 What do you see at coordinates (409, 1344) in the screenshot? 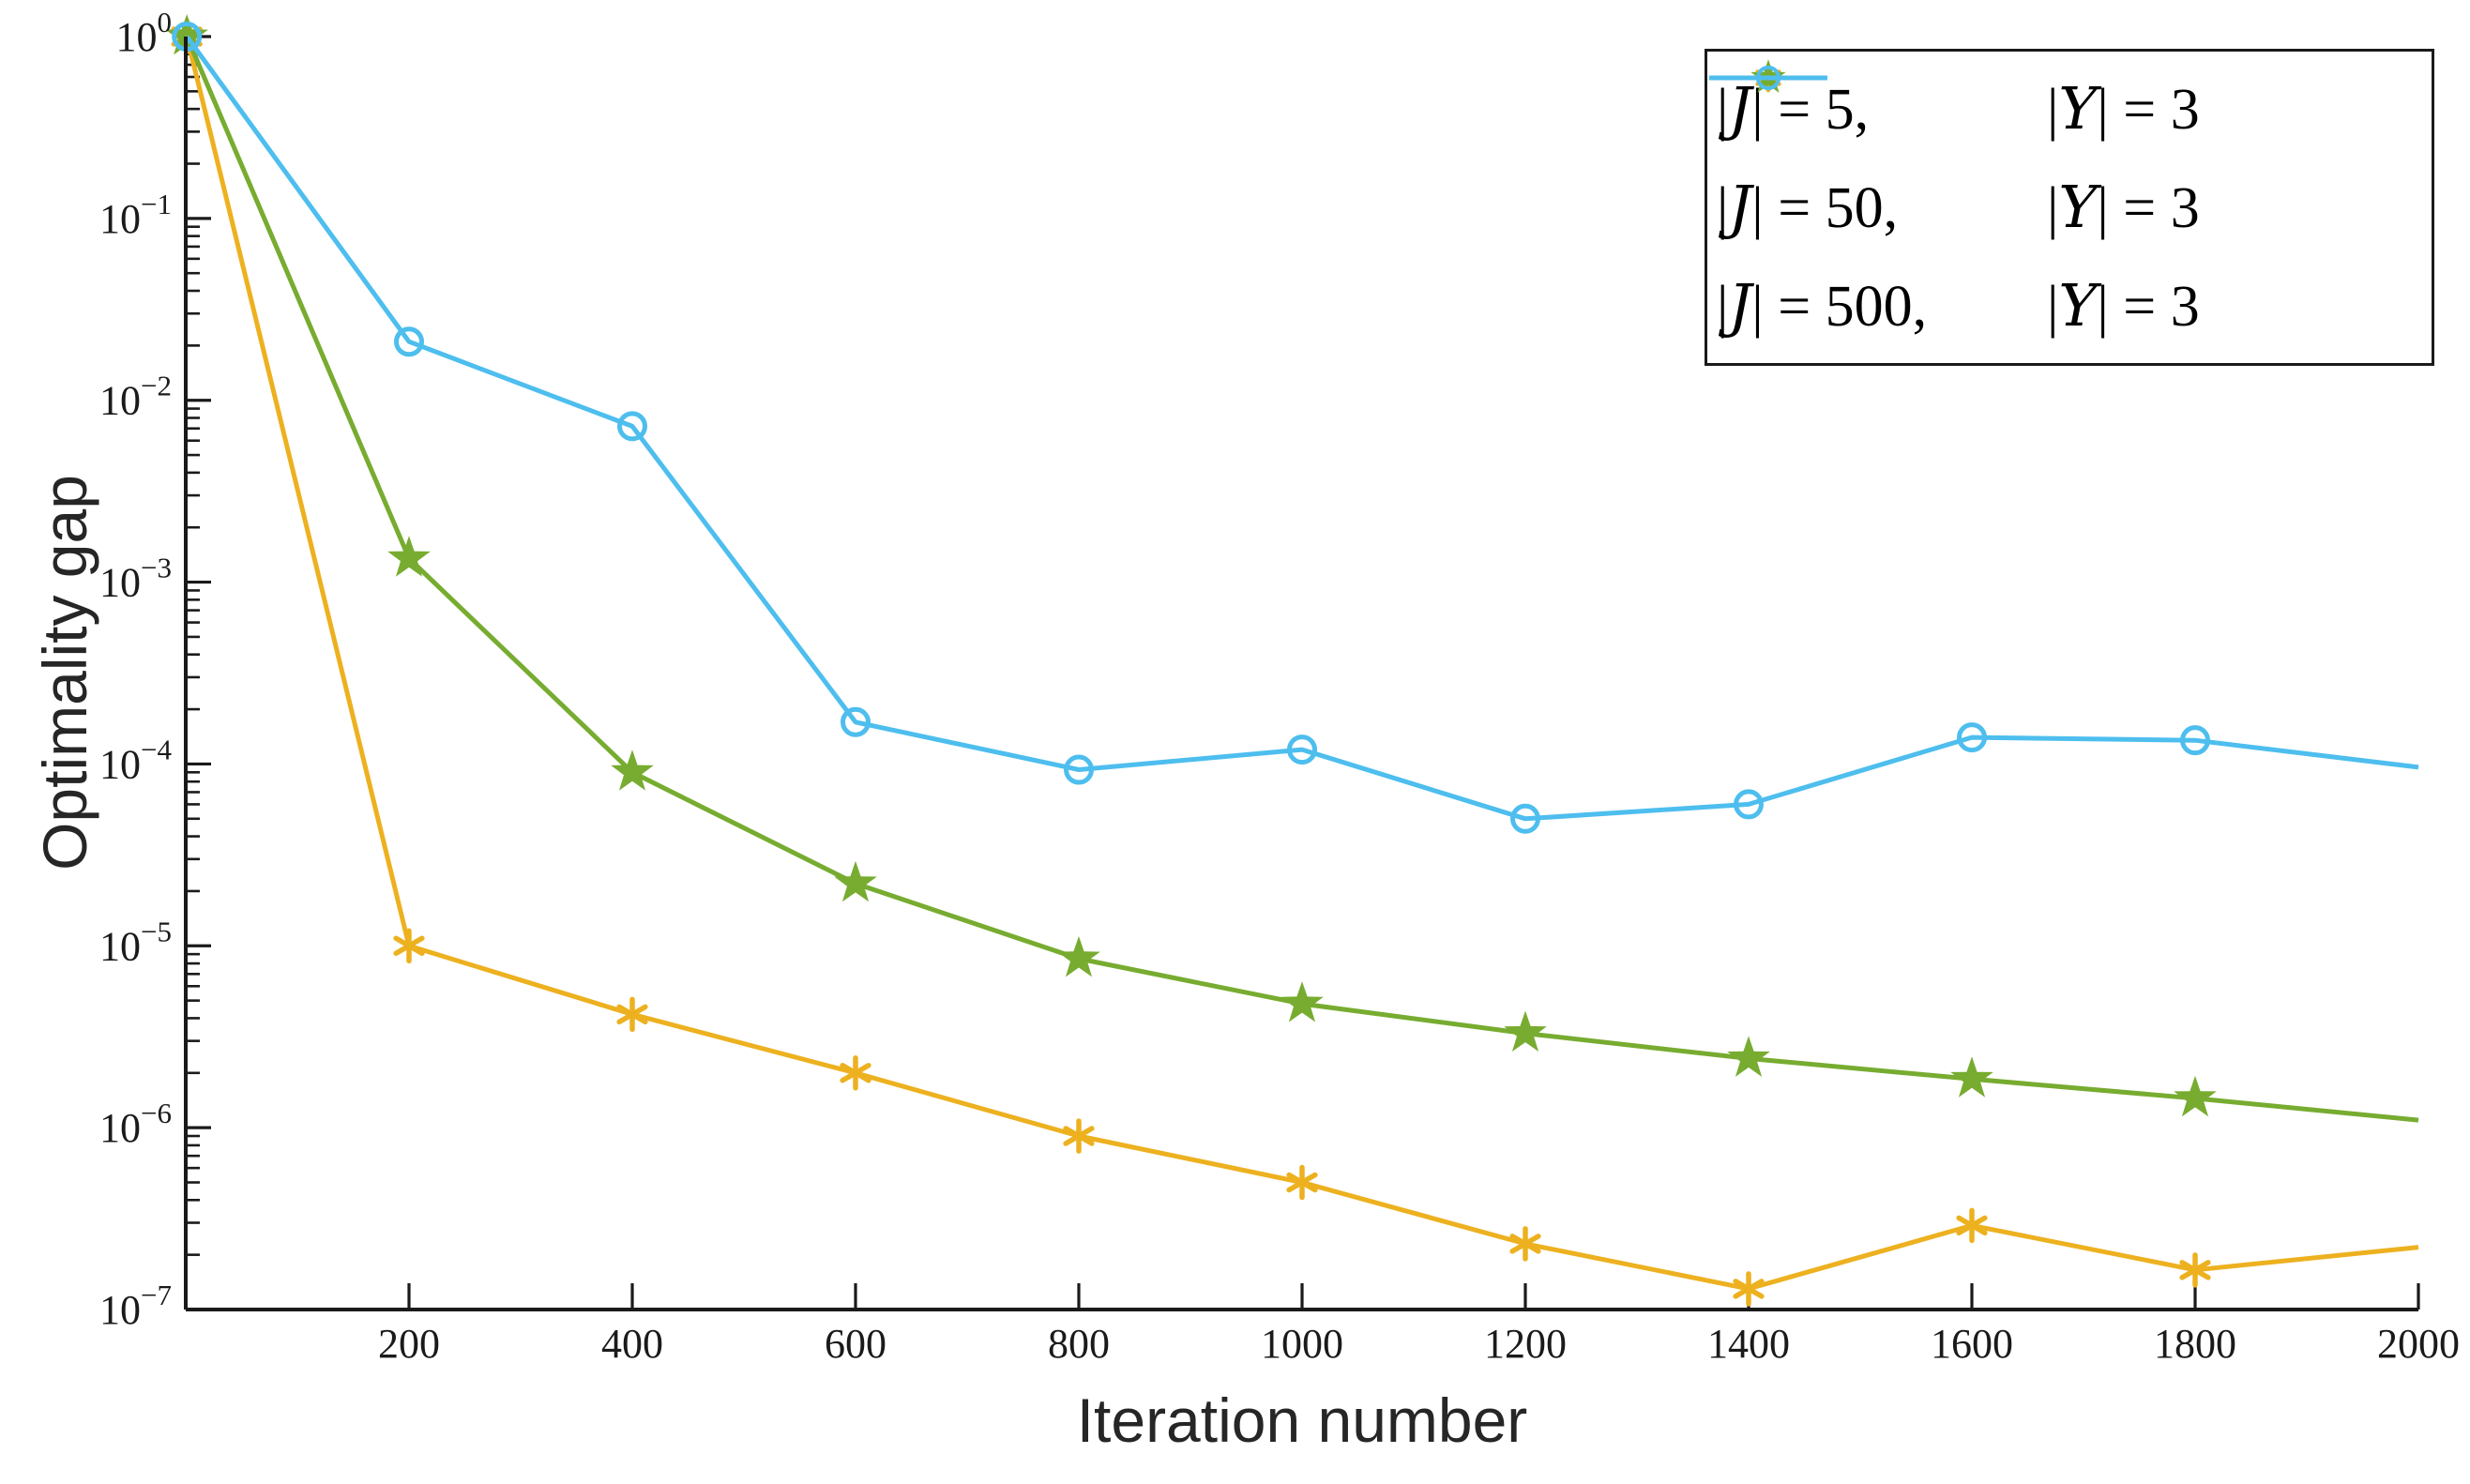
I see `x-tick-label: 200` at bounding box center [409, 1344].